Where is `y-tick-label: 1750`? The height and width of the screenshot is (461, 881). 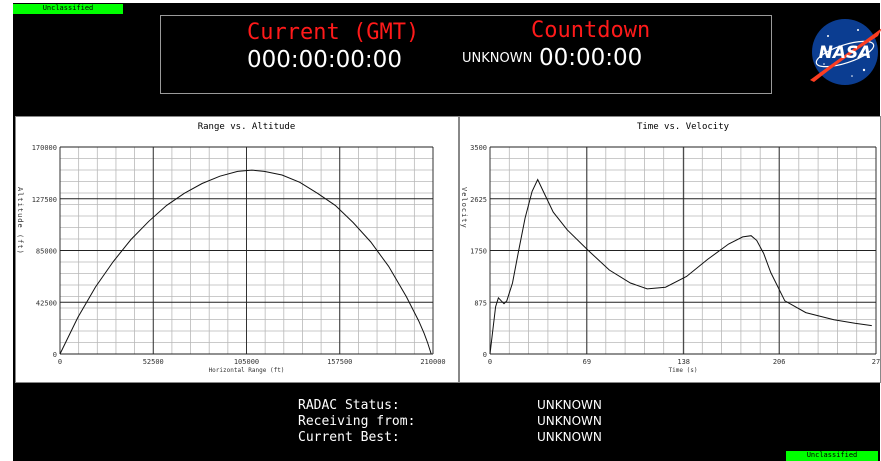 y-tick-label: 1750 is located at coordinates (478, 252).